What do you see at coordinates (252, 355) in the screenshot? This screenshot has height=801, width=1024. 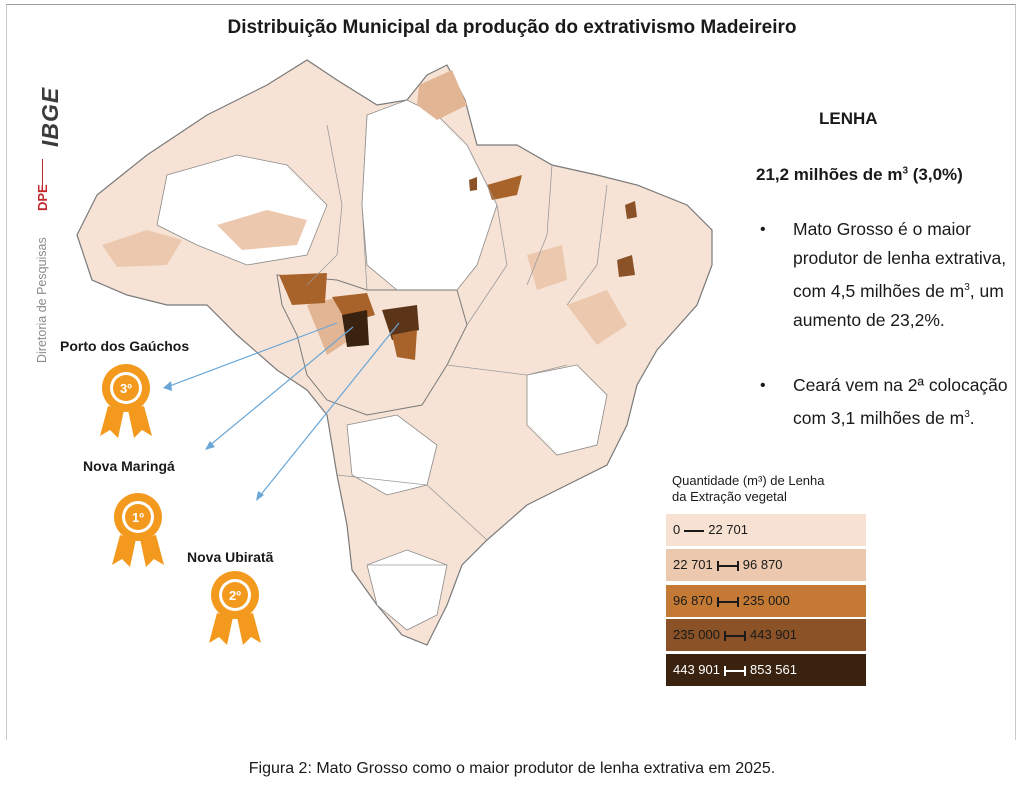 I see `pointer-porto-dos-gauchos` at bounding box center [252, 355].